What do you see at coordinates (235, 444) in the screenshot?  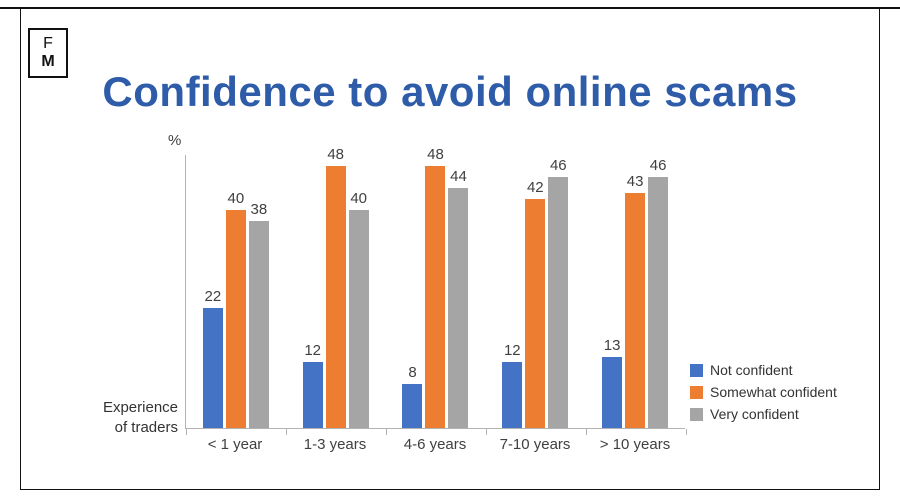 I see `category-label: < 1 year` at bounding box center [235, 444].